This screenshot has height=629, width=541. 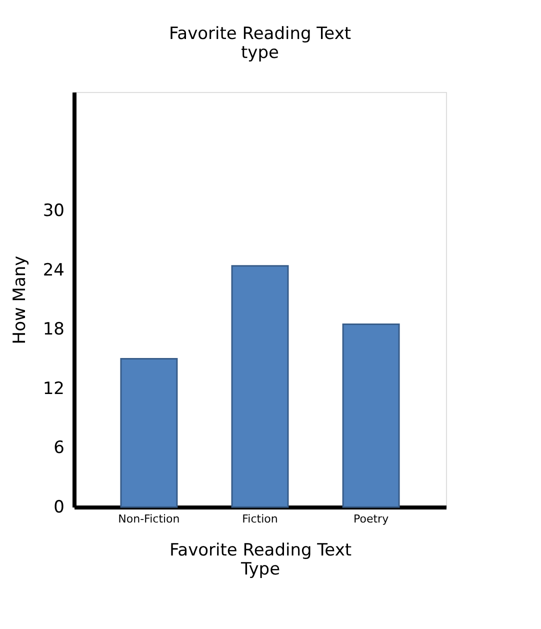 I want to click on x-axis-title: Favorite Reading Text Type, so click(x=260, y=560).